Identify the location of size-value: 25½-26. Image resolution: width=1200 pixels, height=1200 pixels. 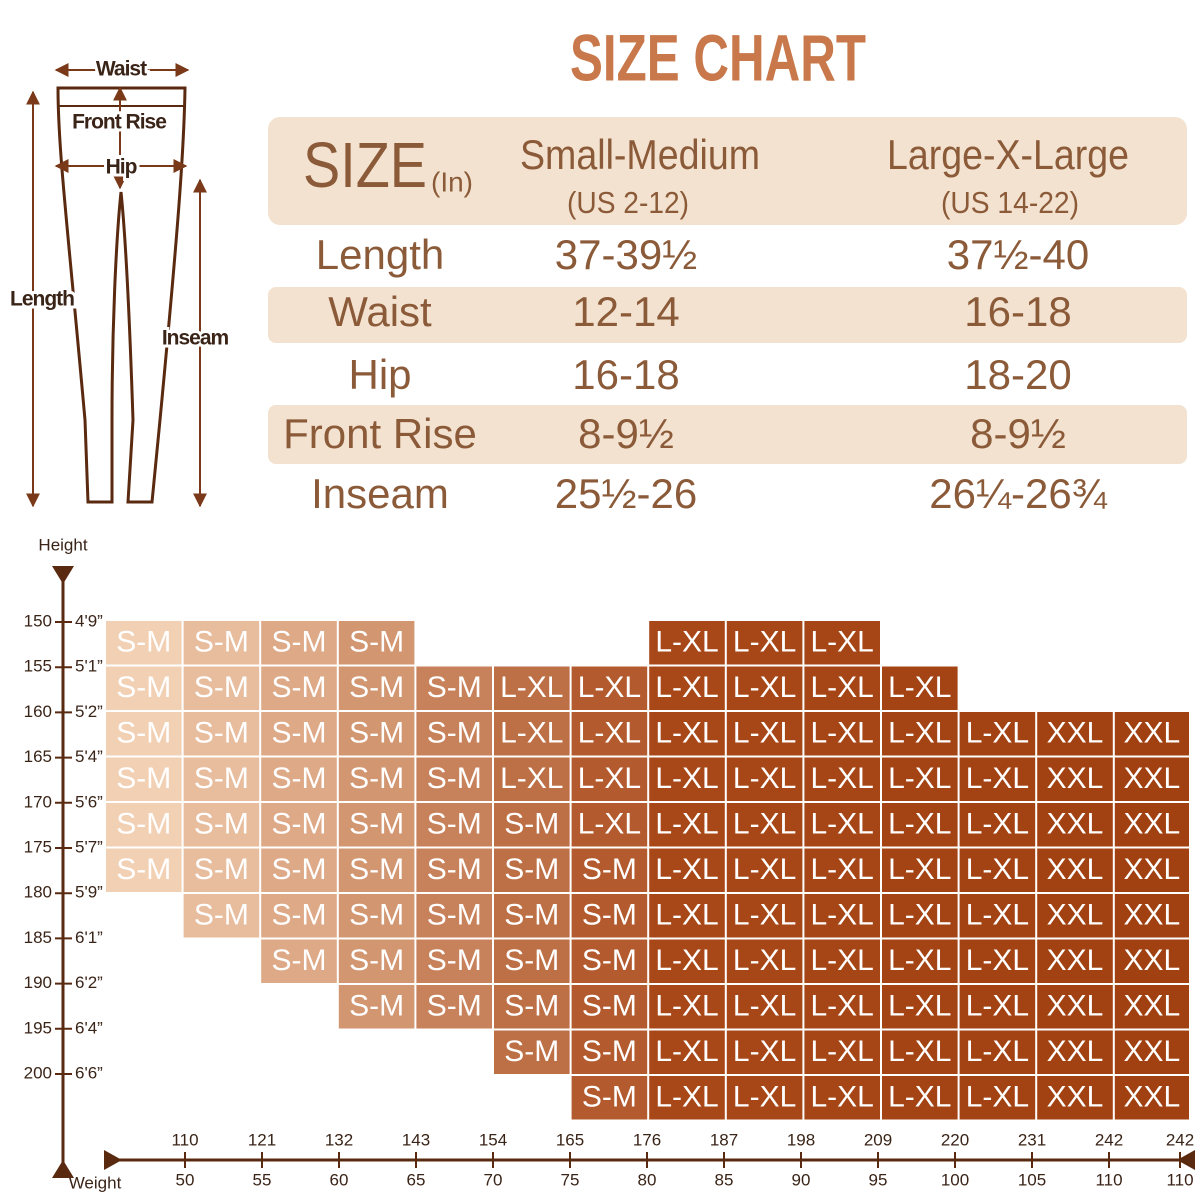
(626, 493).